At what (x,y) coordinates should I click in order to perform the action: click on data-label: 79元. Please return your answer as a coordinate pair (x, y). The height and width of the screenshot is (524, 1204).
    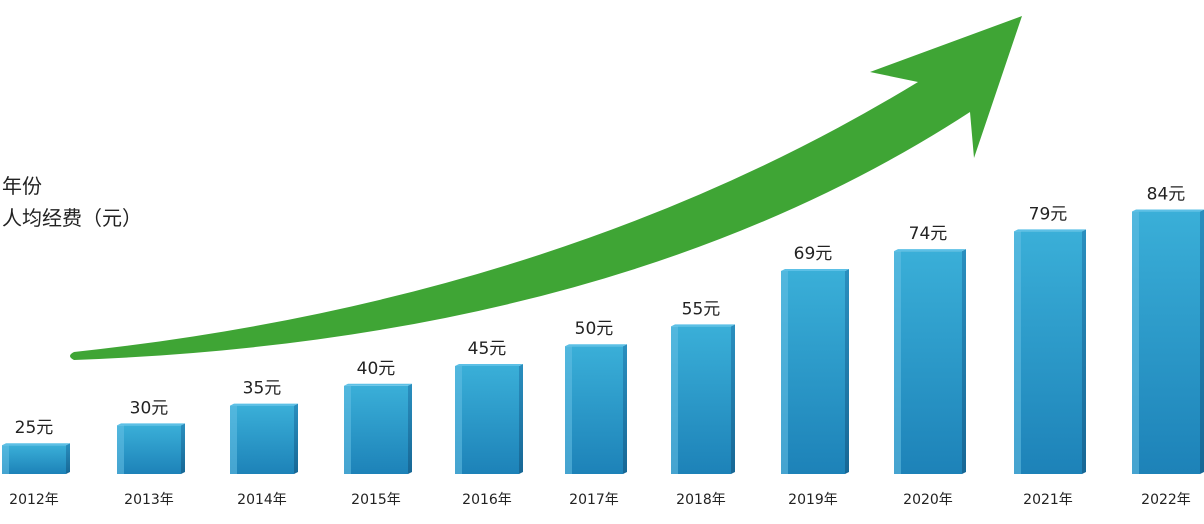
    Looking at the image, I should click on (1048, 214).